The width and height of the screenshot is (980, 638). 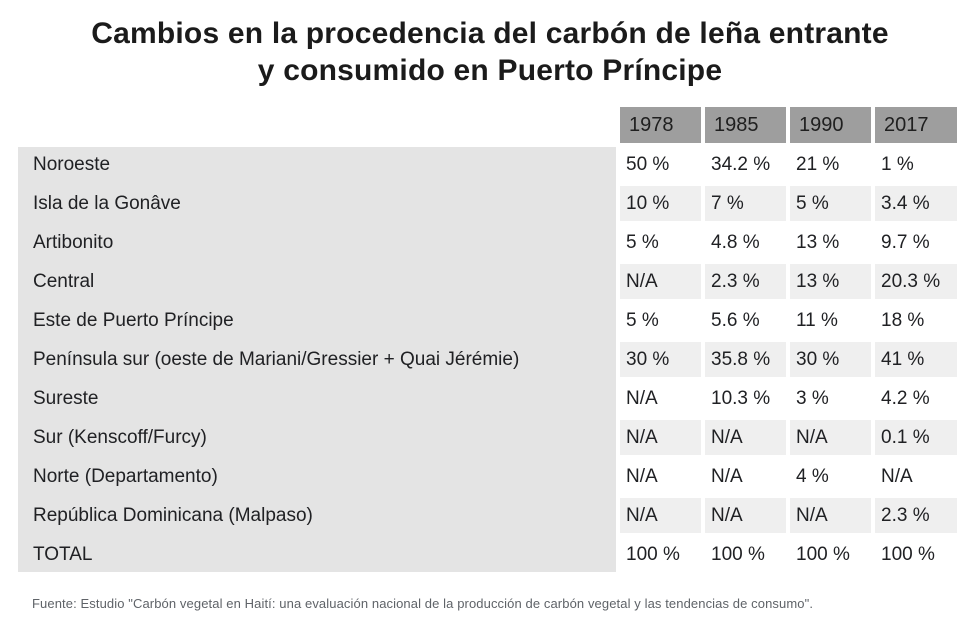 I want to click on value-cell: 10.3 %, so click(x=741, y=398).